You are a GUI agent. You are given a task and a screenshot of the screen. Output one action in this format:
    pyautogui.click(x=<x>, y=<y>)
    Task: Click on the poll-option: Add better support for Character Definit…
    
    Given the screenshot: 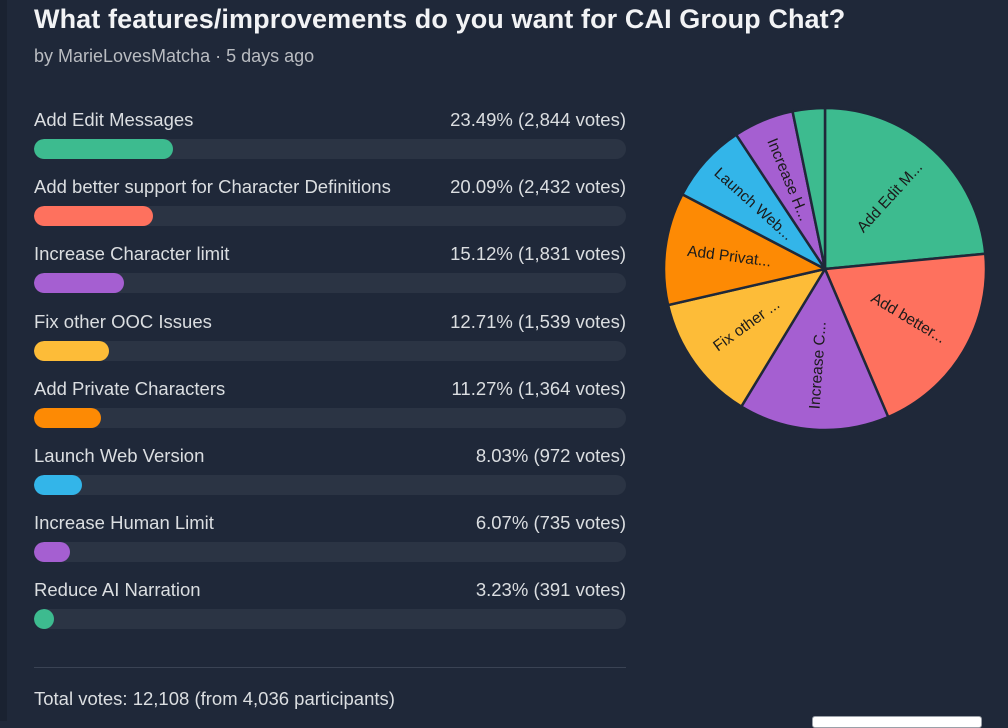 What is the action you would take?
    pyautogui.click(x=330, y=207)
    